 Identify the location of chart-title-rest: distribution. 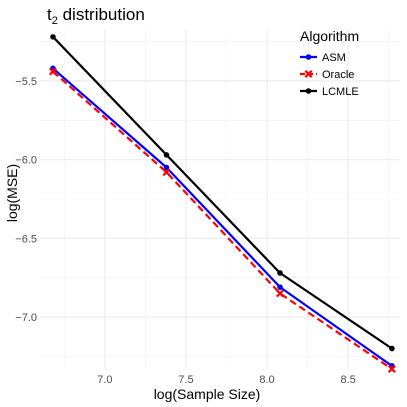
(101, 14).